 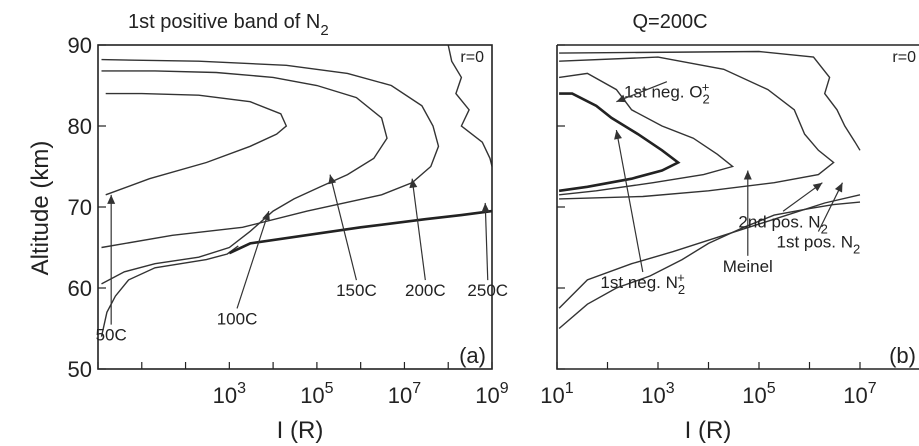 What do you see at coordinates (748, 266) in the screenshot?
I see `annotation-label: Meinel` at bounding box center [748, 266].